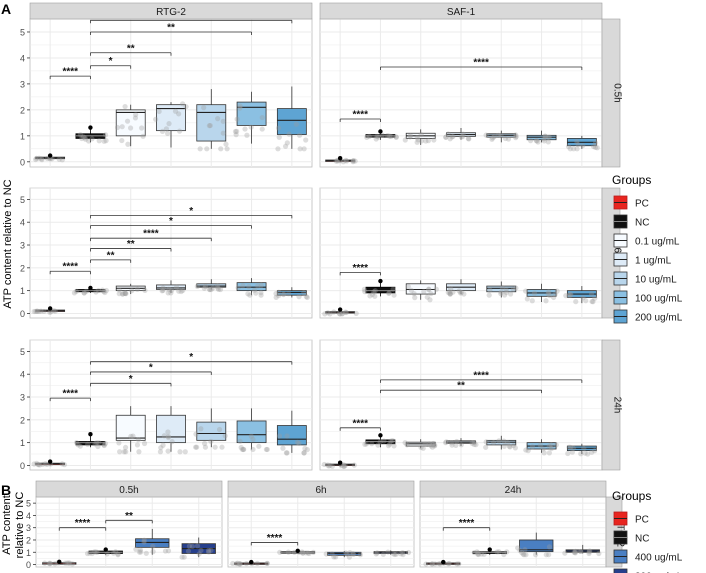 The image size is (706, 573). I want to click on facet-A-SAF-1-6h: ****6h, so click(471, 253).